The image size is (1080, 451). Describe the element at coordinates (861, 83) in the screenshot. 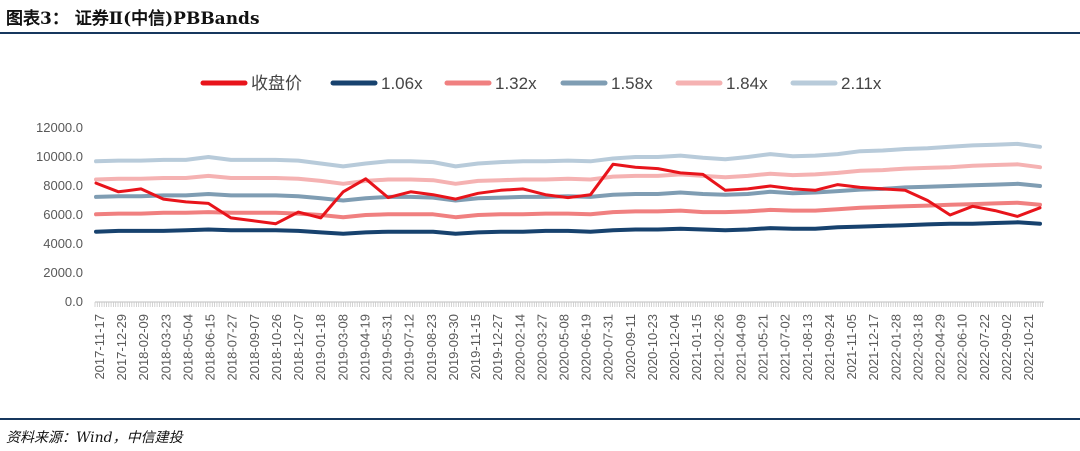

I see `legend-label-5: 2.11x` at that location.